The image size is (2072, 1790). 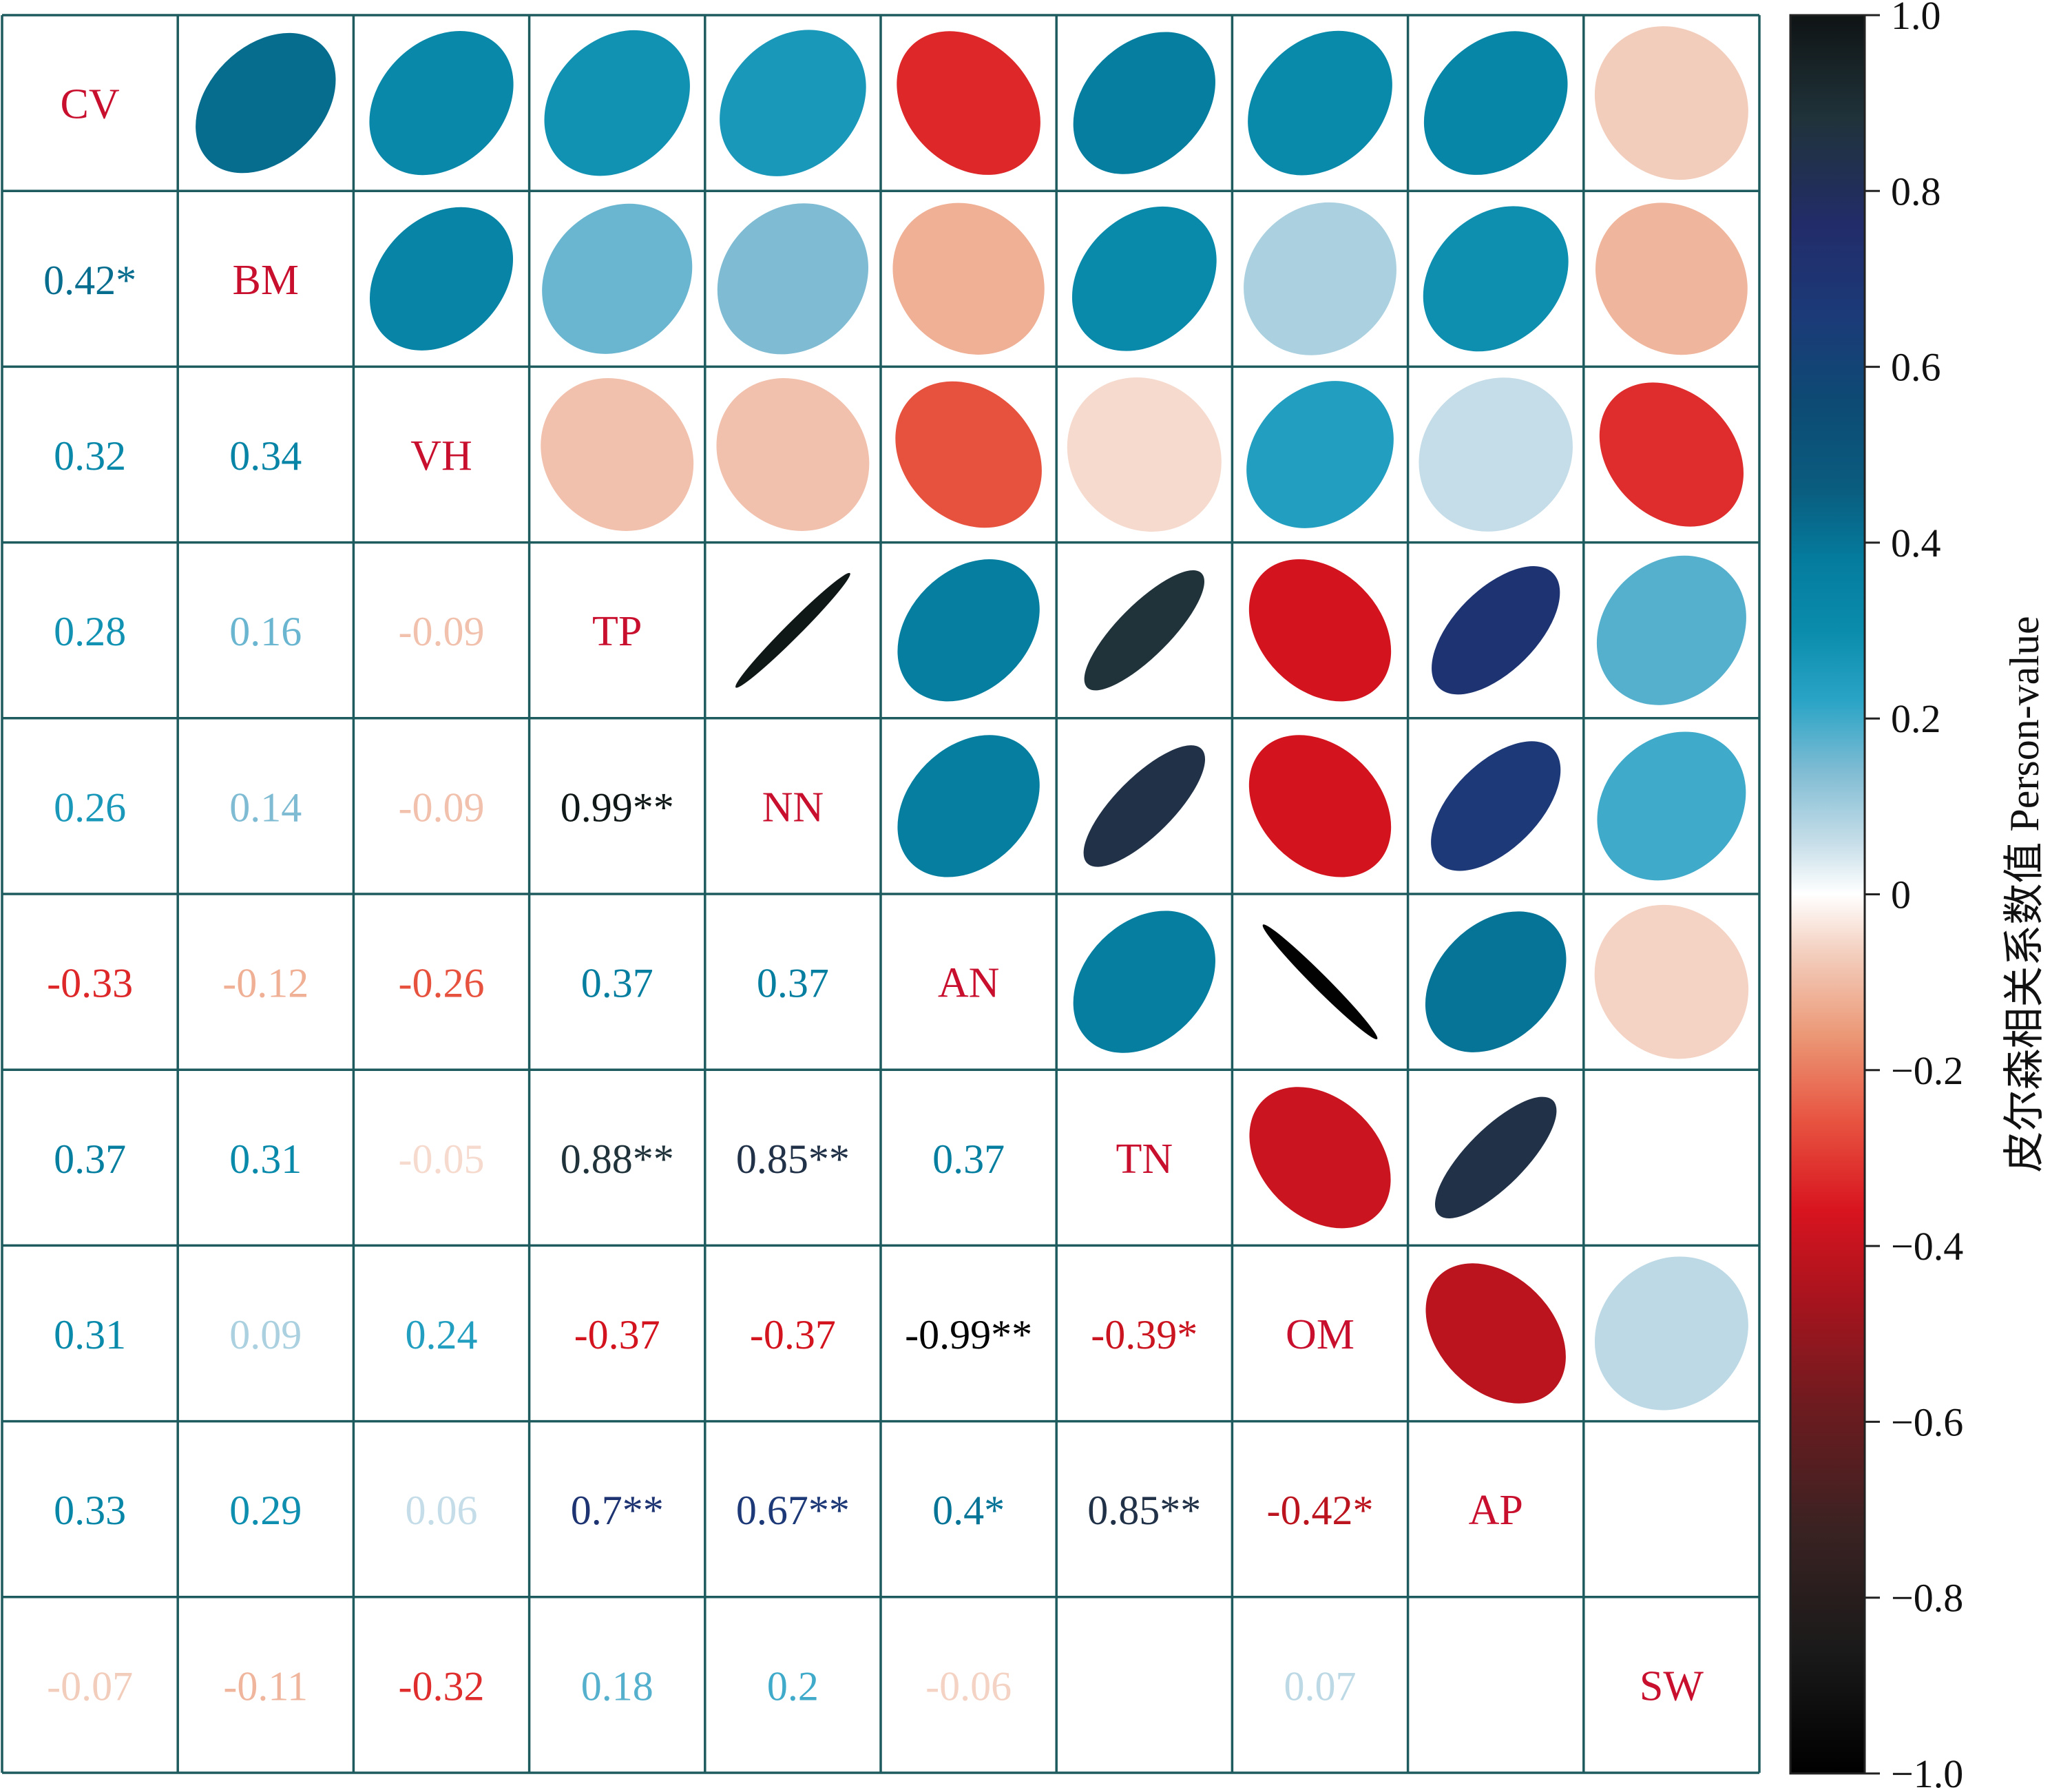 What do you see at coordinates (441, 279) in the screenshot?
I see `cell-bm-vh` at bounding box center [441, 279].